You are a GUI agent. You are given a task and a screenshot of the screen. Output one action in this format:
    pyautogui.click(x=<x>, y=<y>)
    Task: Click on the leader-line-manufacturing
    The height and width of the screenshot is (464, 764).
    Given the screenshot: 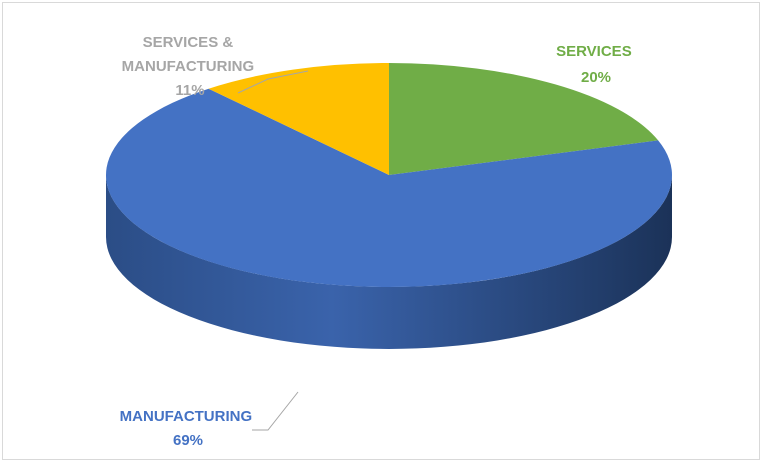 What is the action you would take?
    pyautogui.click(x=275, y=411)
    